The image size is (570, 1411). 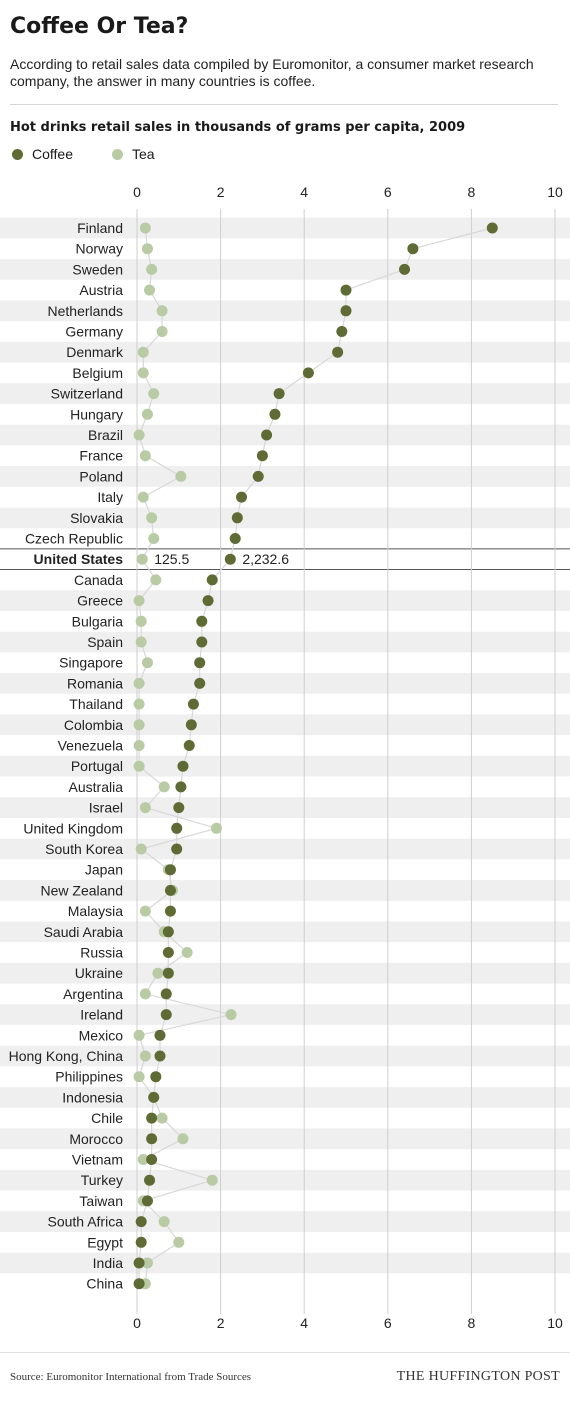 What do you see at coordinates (97, 1160) in the screenshot?
I see `country-label-vietnam: Vietnam` at bounding box center [97, 1160].